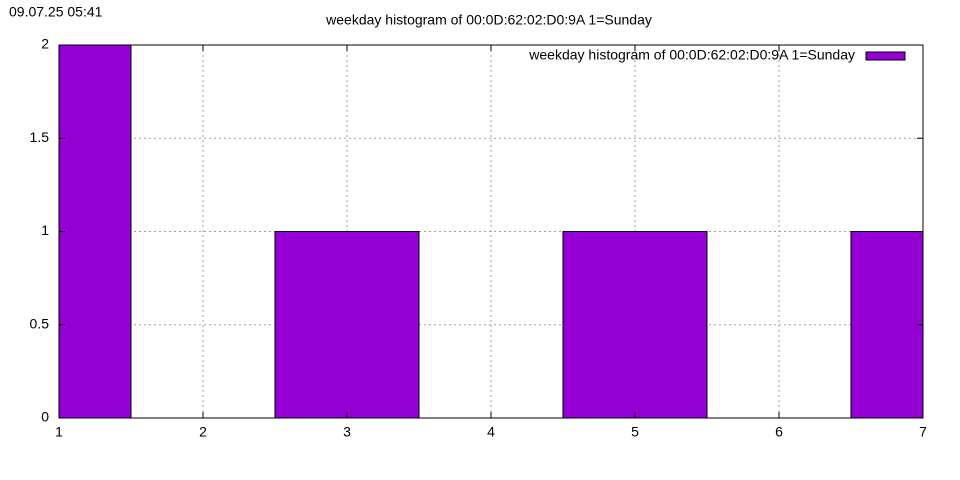  What do you see at coordinates (923, 432) in the screenshot?
I see `x-tick-label: 7` at bounding box center [923, 432].